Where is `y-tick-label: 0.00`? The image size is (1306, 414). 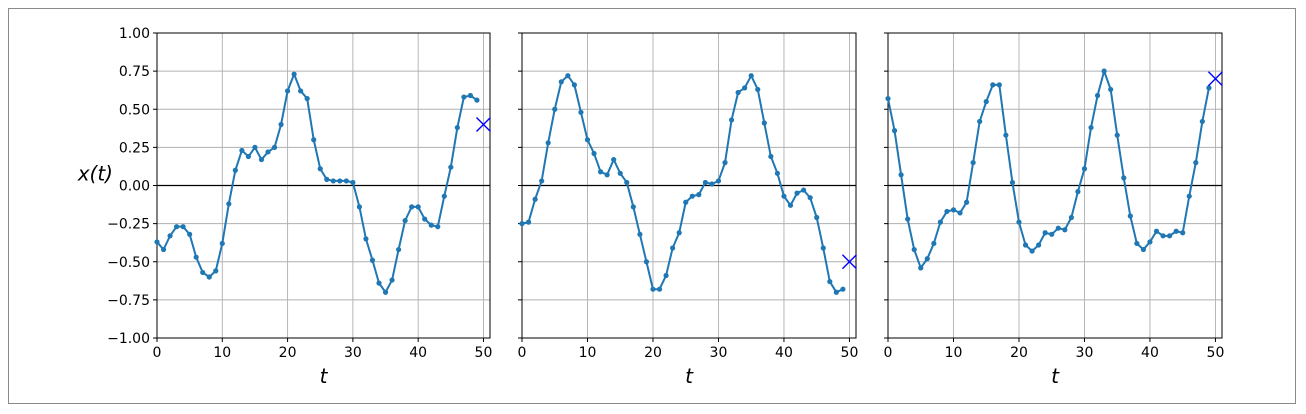 y-tick-label: 0.00 is located at coordinates (134, 187).